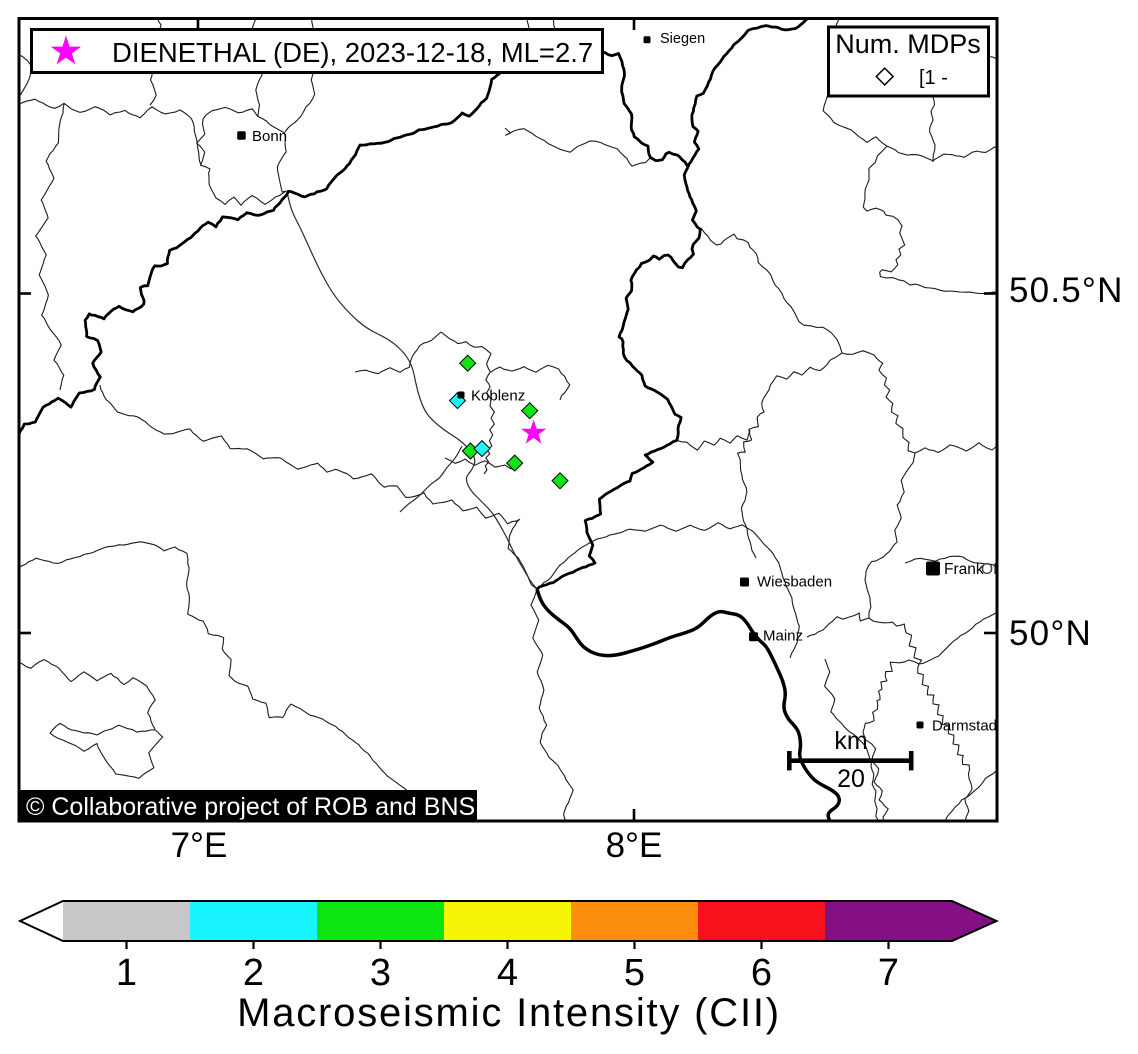  What do you see at coordinates (888, 973) in the screenshot?
I see `svg-text: 7` at bounding box center [888, 973].